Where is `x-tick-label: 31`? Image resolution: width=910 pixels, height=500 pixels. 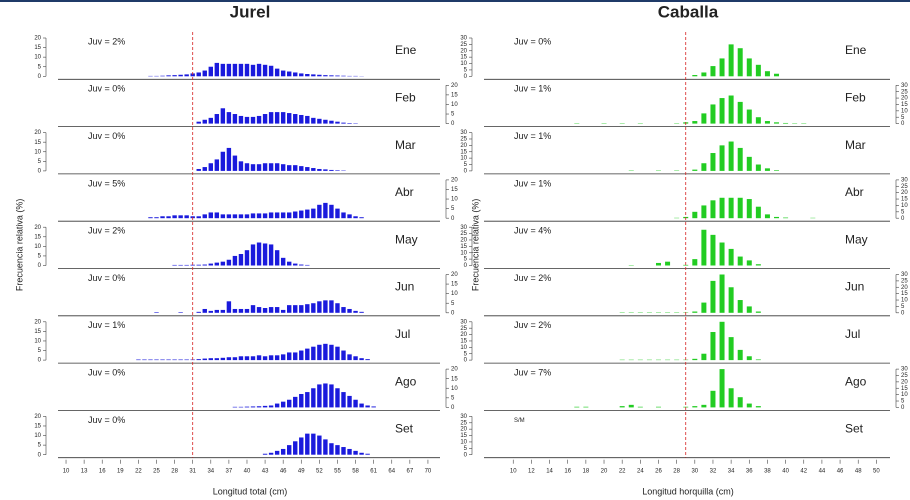
x-tick-label: 31 is located at coordinates (192, 471).